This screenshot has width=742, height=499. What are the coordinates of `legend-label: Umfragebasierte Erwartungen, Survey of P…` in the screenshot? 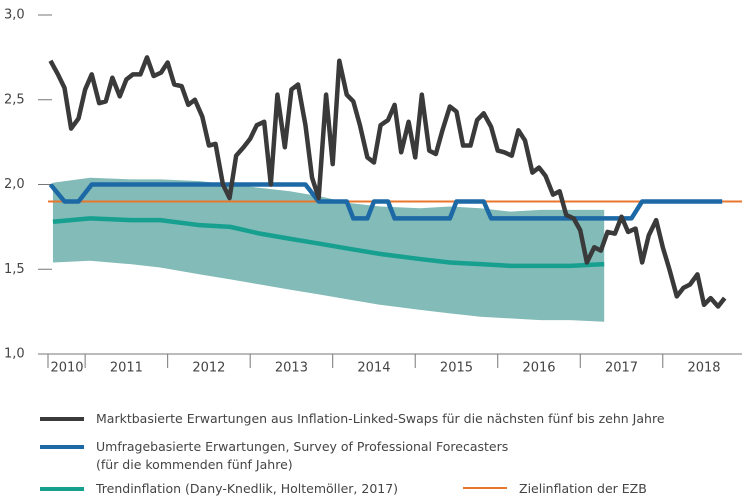 It's located at (302, 455).